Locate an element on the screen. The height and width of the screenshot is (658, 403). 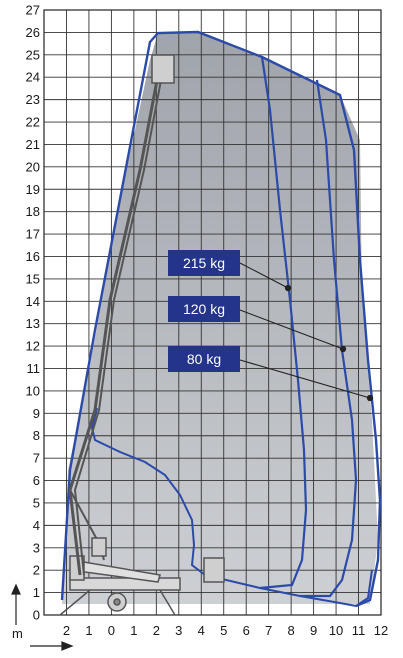
x-tick-label: 12 is located at coordinates (381, 630).